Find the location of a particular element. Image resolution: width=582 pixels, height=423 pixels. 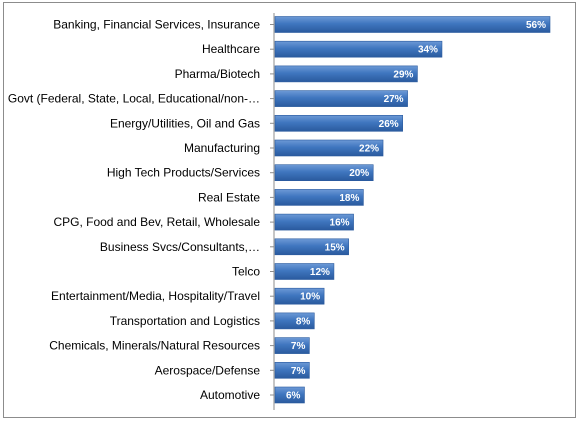

data-label: 29% is located at coordinates (403, 74).